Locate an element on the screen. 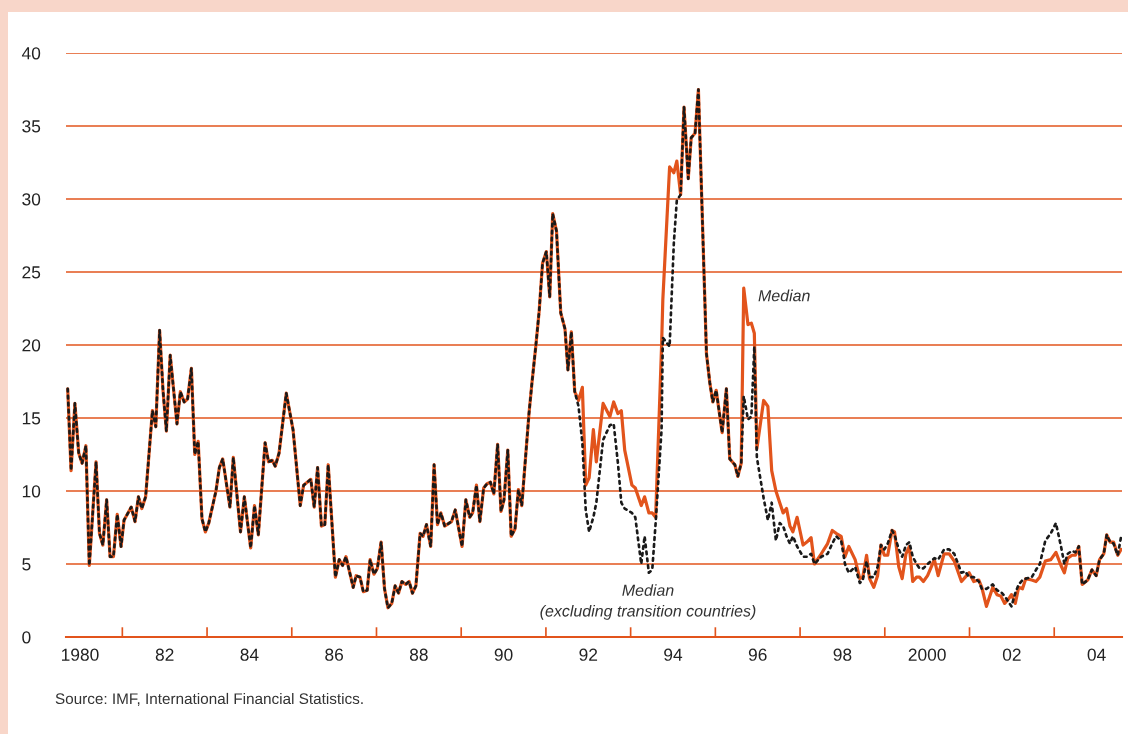  x-tick-label: 02 is located at coordinates (1011, 654).